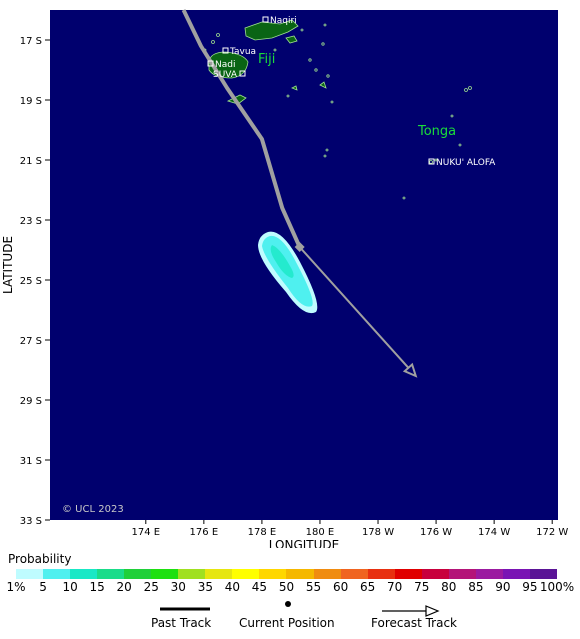  What do you see at coordinates (31, 521) in the screenshot?
I see `lat-tick-label: 33 S` at bounding box center [31, 521].